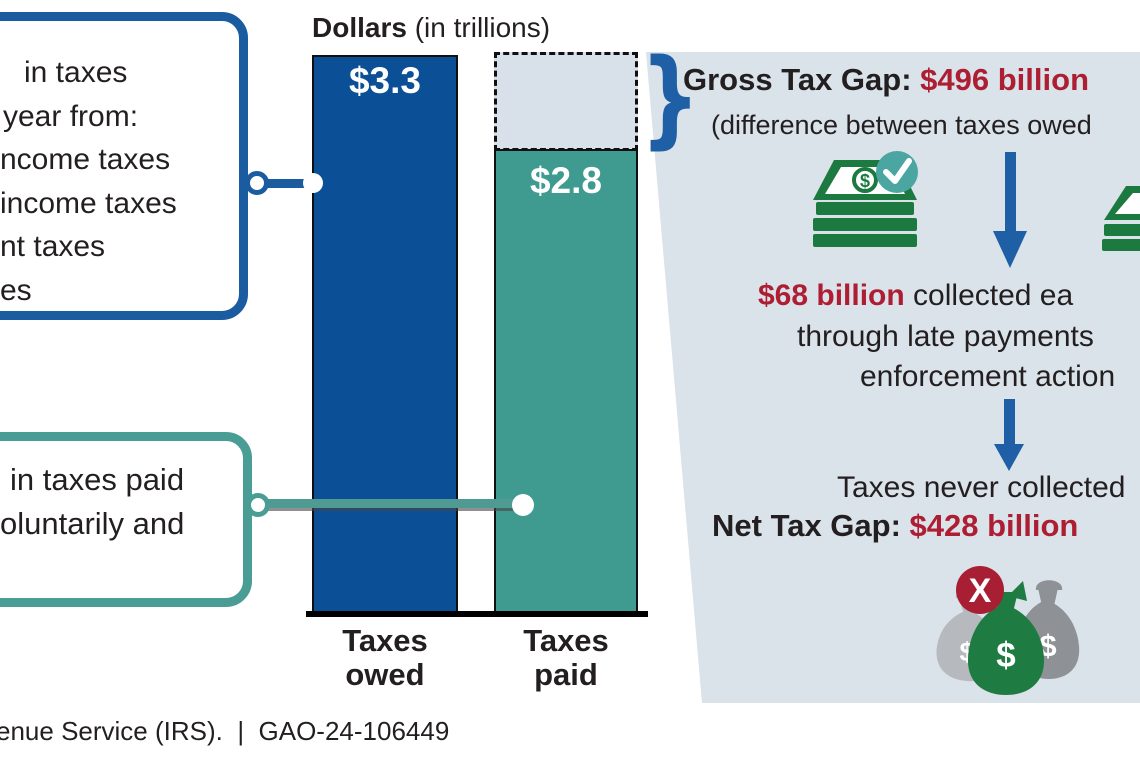 Image resolution: width=1140 pixels, height=760 pixels. I want to click on callout-taxes-owed, so click(124, 166).